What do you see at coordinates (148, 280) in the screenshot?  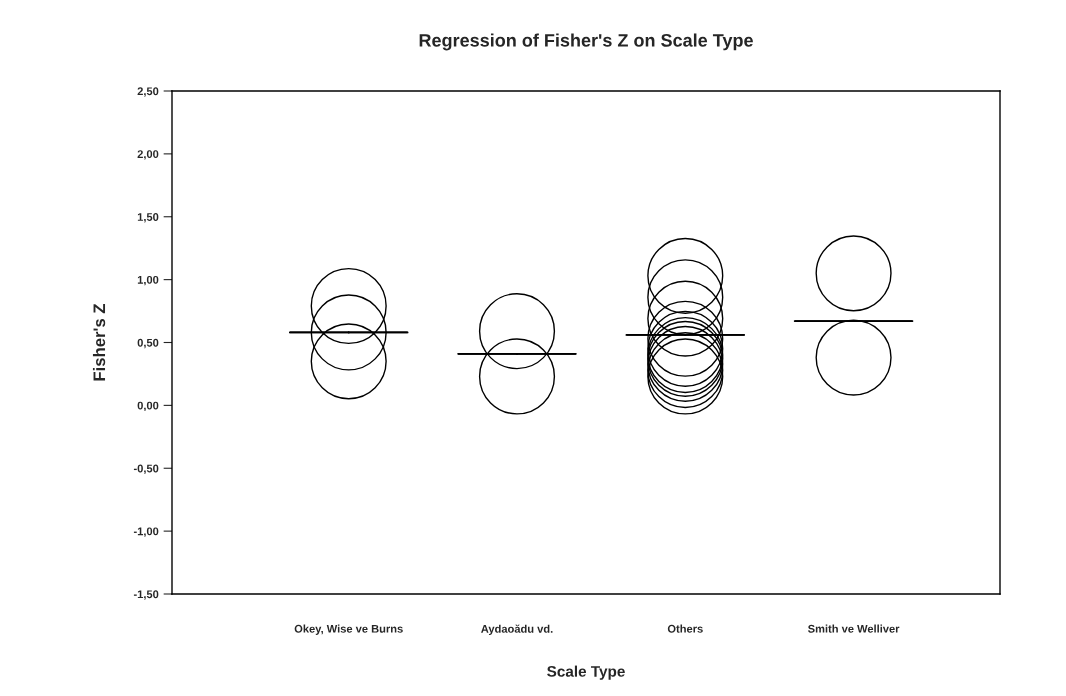 I see `y-tick-label: 1,00` at bounding box center [148, 280].